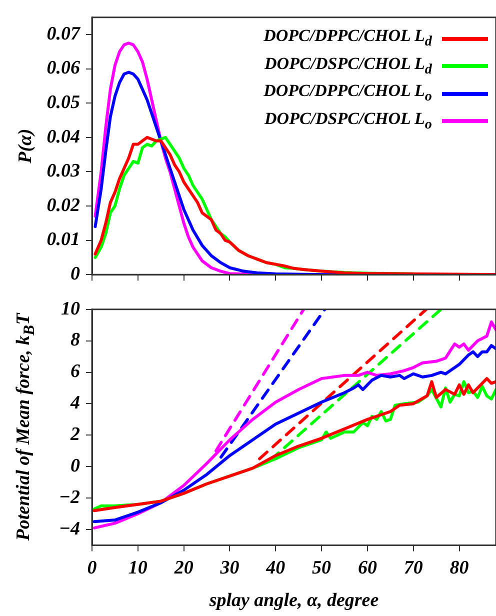  Describe the element at coordinates (26, 146) in the screenshot. I see `y-axis-title: P(α)` at that location.